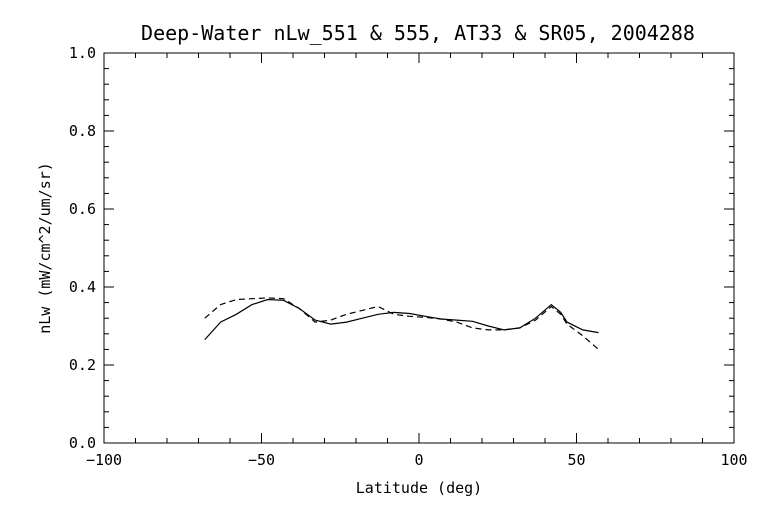  I want to click on series-line-solid, so click(401, 319).